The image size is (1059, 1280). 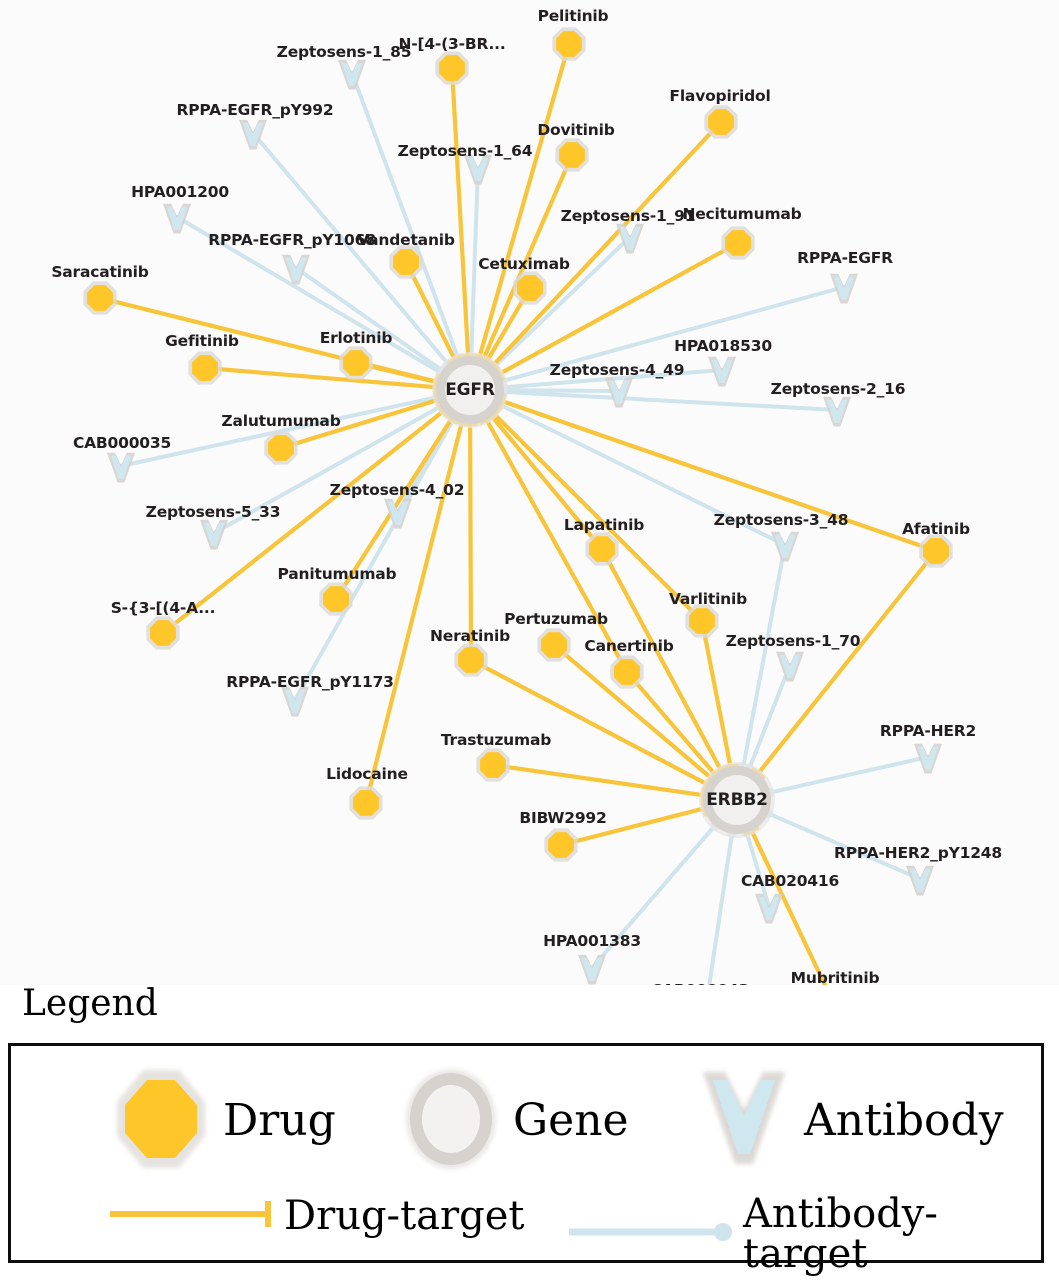 I want to click on legend-label-antibody-target: Antibody-target, so click(x=840, y=1234).